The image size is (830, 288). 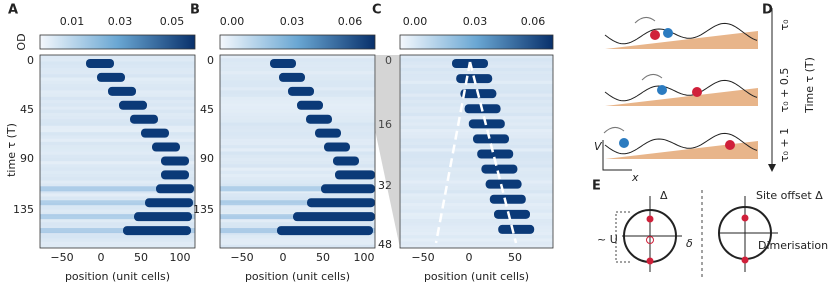 What do you see at coordinates (794, 245) in the screenshot?
I see `dimerisation-label: Dimerisation δ` at bounding box center [794, 245].